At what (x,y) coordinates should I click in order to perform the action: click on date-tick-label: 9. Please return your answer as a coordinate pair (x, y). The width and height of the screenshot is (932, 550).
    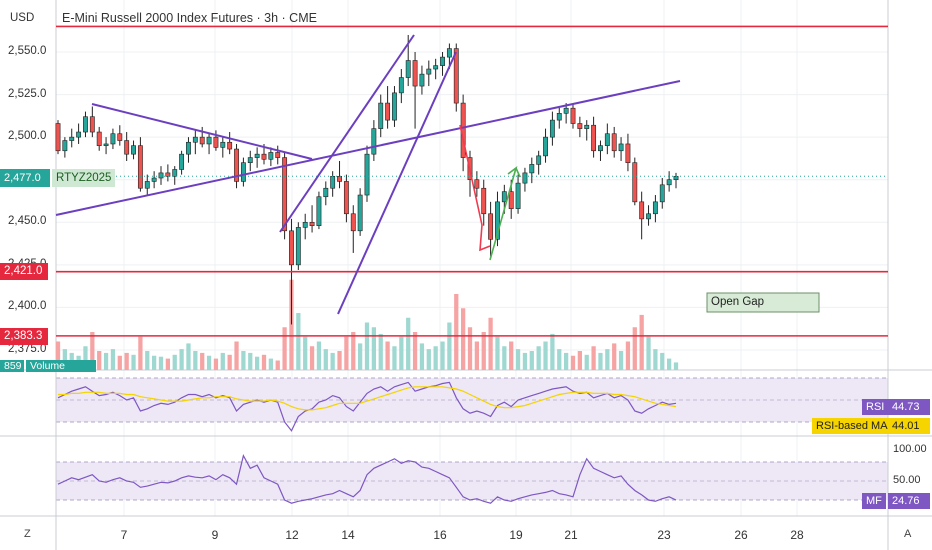
    Looking at the image, I should click on (215, 535).